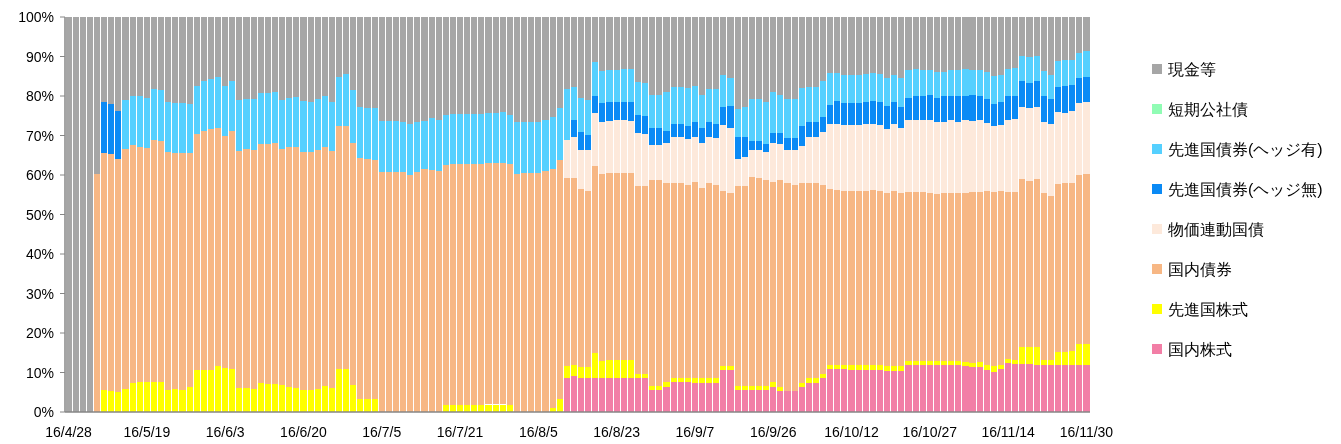  Describe the element at coordinates (36, 17) in the screenshot. I see `y-tick-label: 100%` at that location.